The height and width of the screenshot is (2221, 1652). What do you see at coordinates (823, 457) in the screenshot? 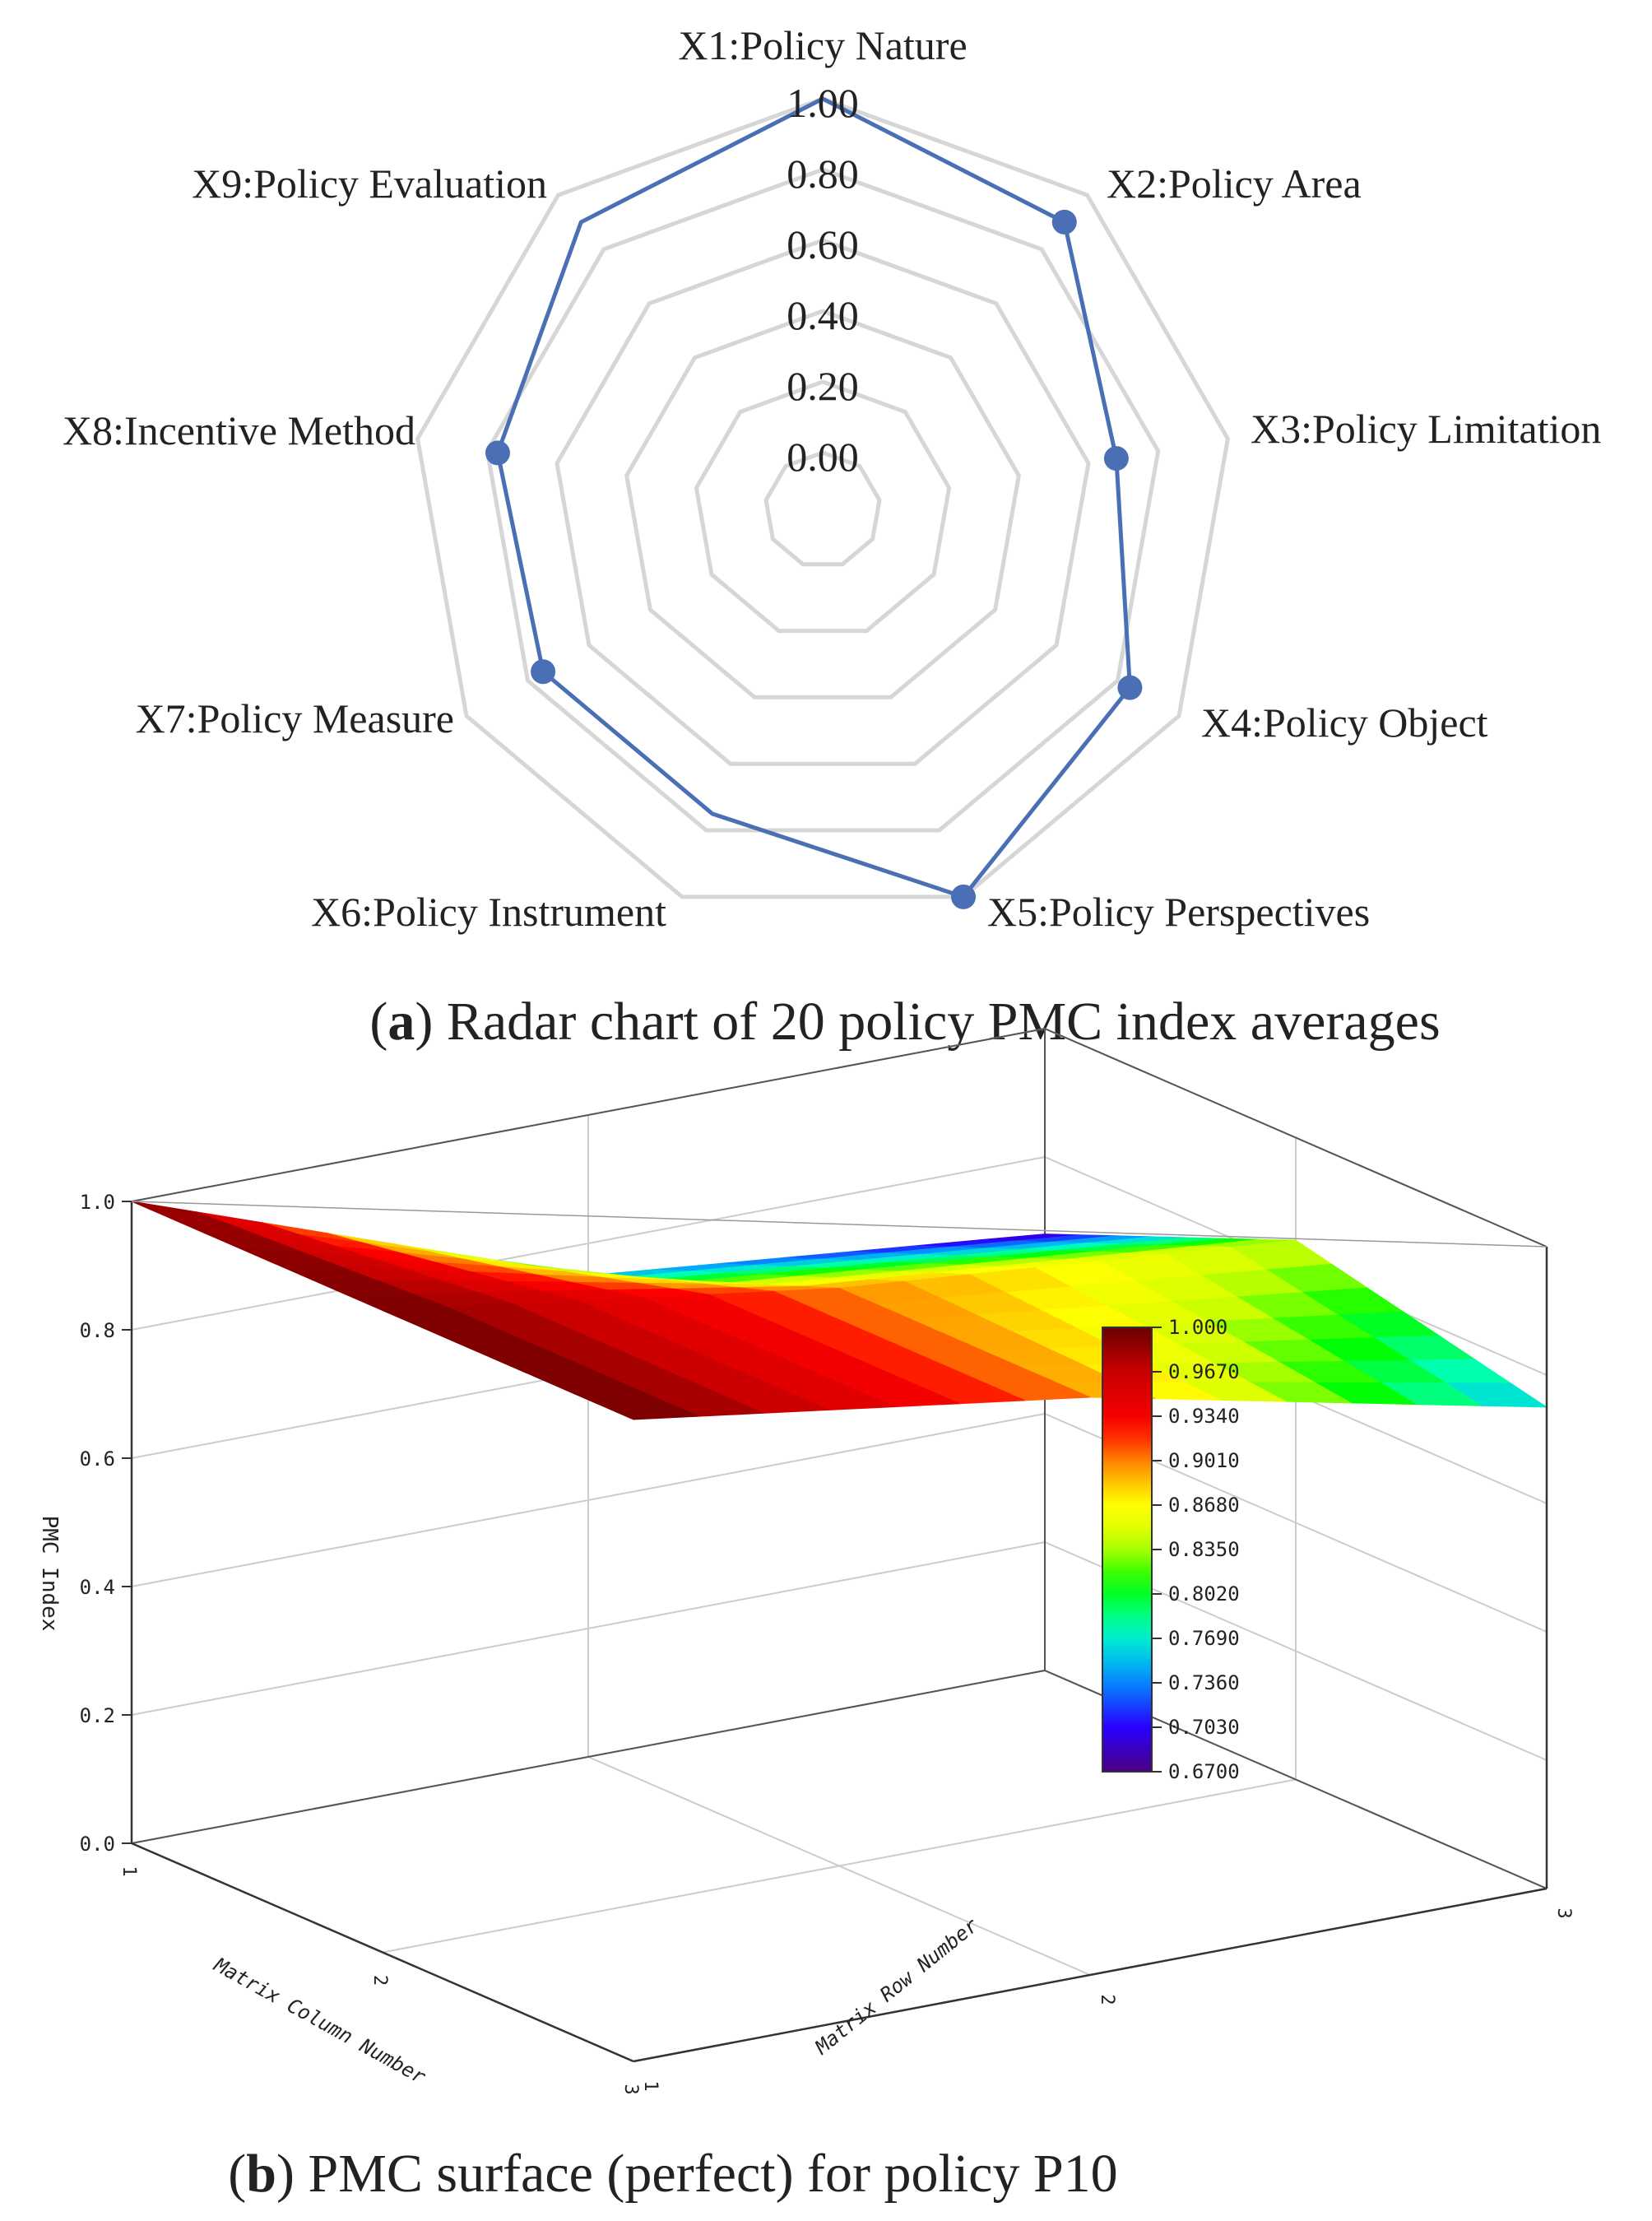
I see `radar-tick-label: 0.00` at bounding box center [823, 457].